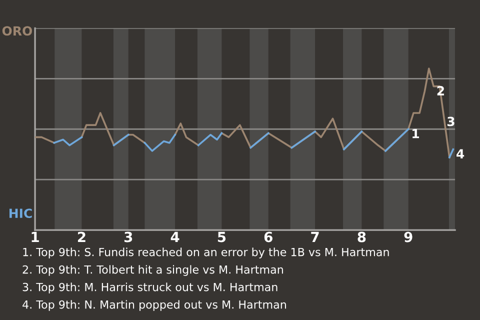  What do you see at coordinates (150, 288) in the screenshot?
I see `text: 3. Top 9th: M. Harris struck out vs M. Hartman` at bounding box center [150, 288].